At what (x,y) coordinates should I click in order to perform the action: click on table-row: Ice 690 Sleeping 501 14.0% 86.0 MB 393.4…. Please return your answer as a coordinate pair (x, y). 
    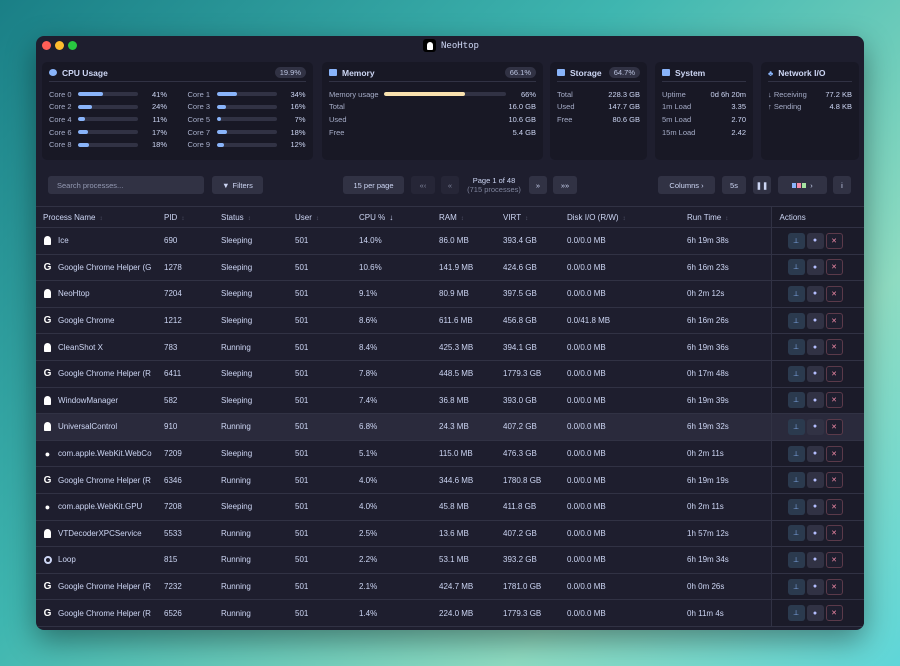
    Looking at the image, I should click on (450, 241).